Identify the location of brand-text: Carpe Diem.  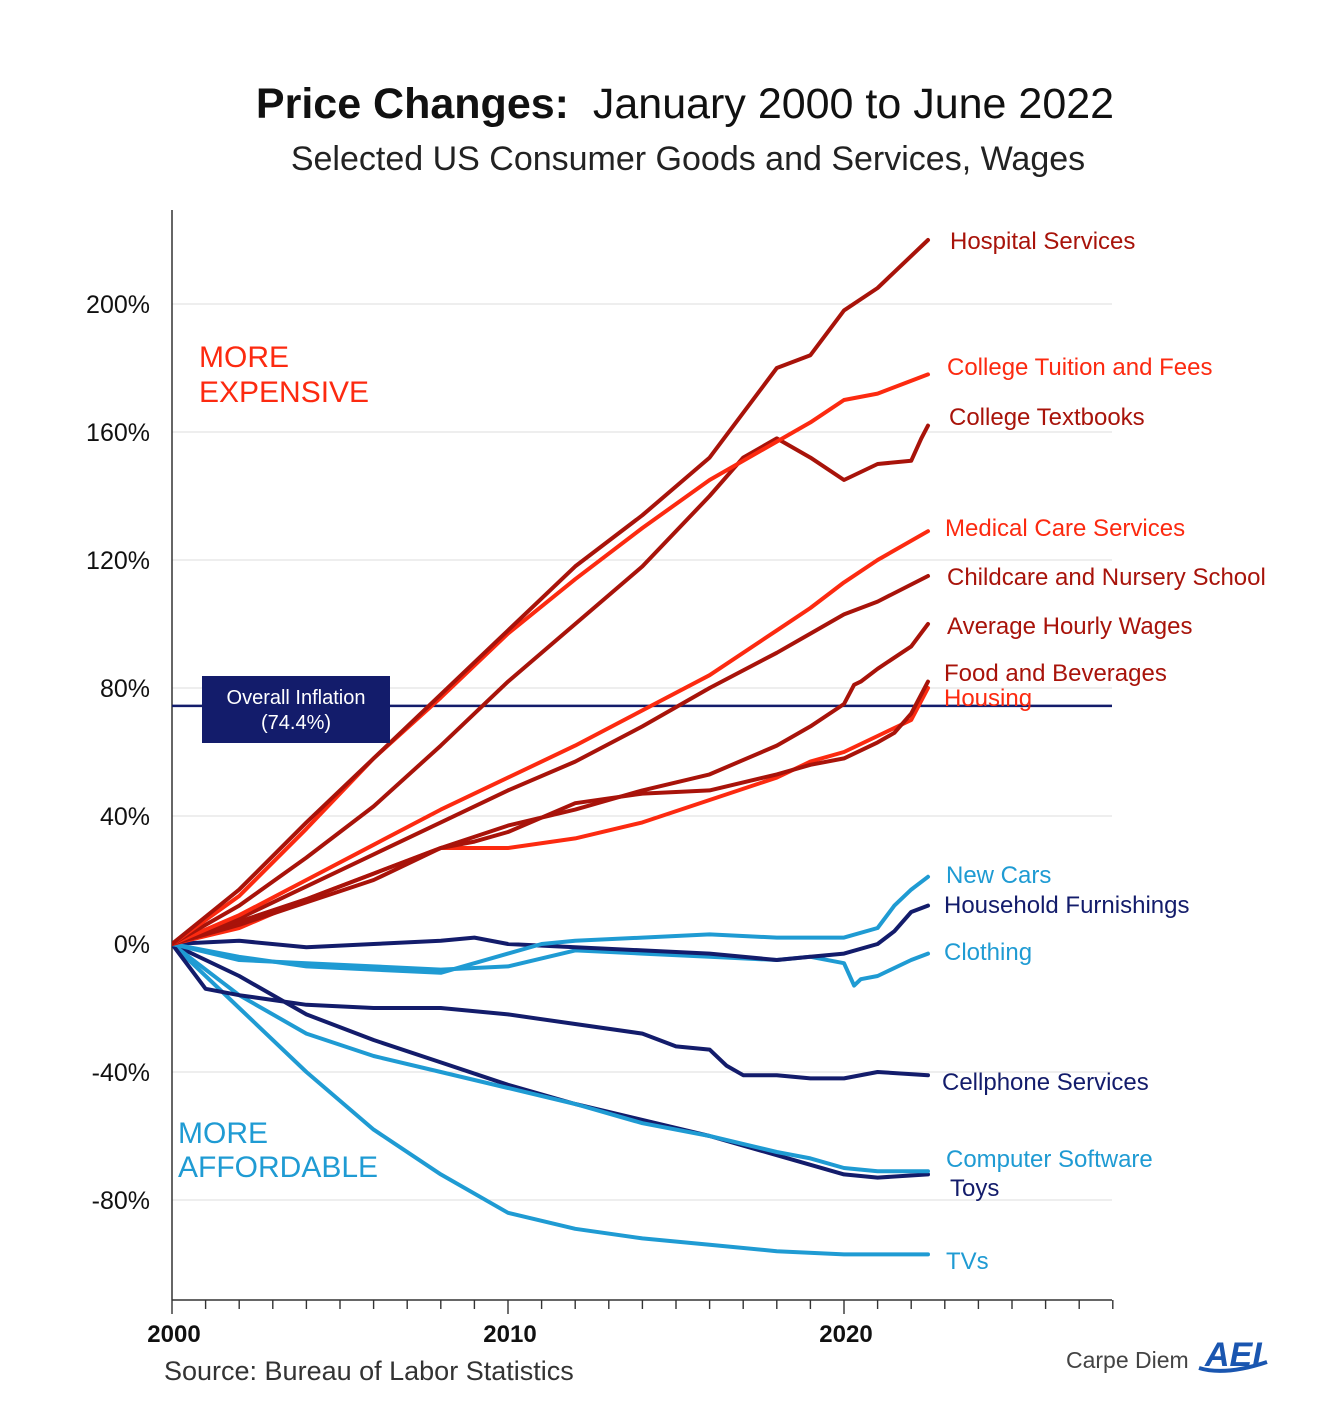
(1127, 1360).